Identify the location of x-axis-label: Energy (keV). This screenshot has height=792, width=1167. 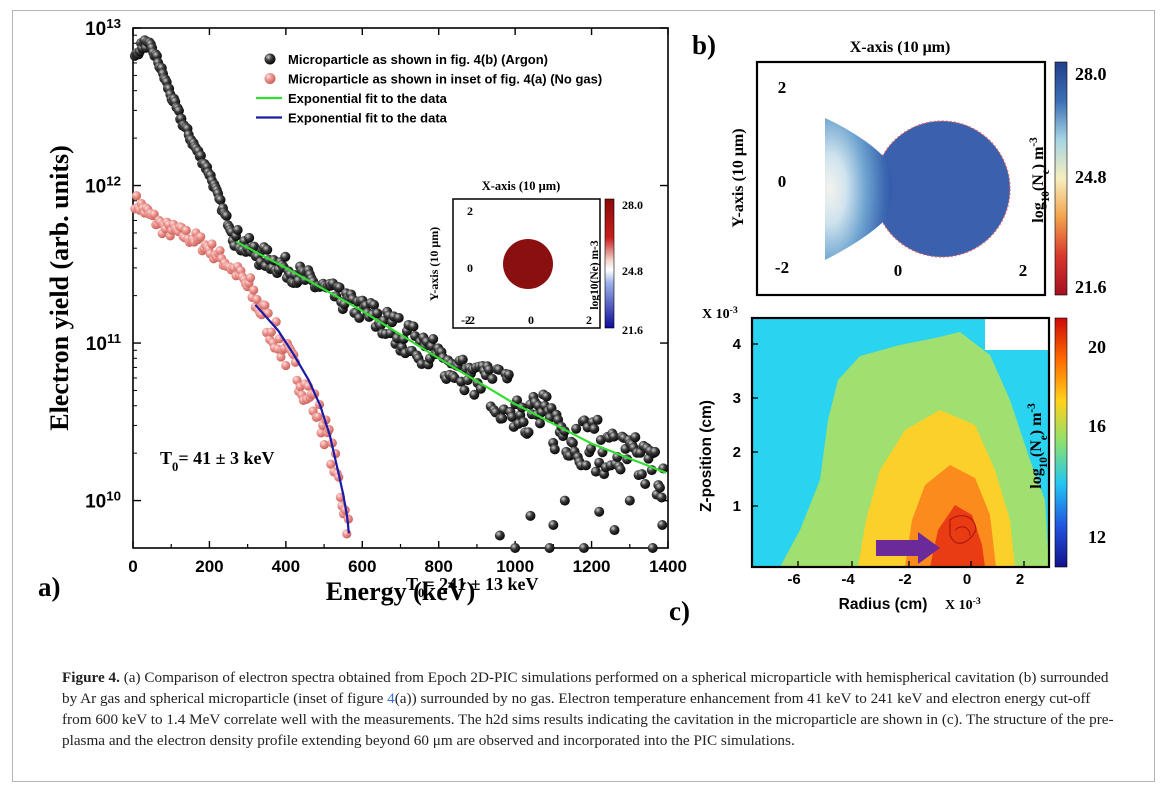
(400, 591).